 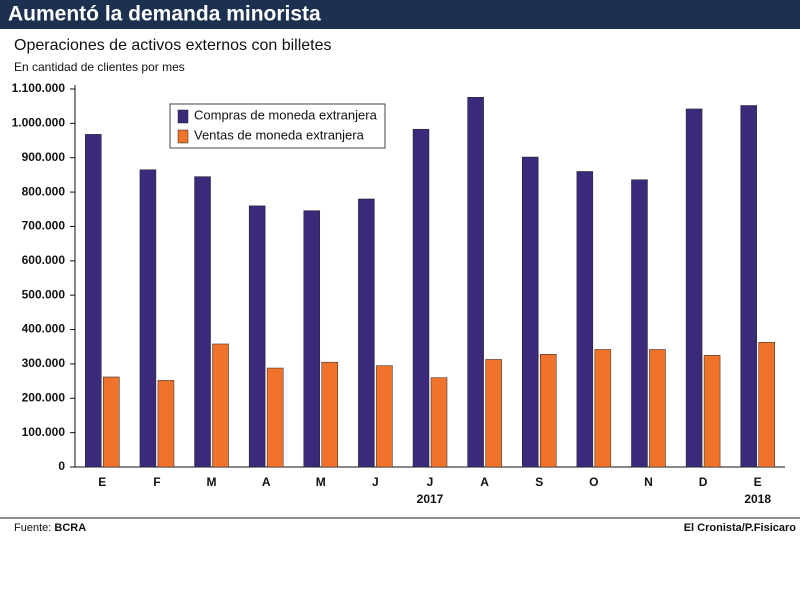 What do you see at coordinates (44, 363) in the screenshot?
I see `y-tick-label: 300.000` at bounding box center [44, 363].